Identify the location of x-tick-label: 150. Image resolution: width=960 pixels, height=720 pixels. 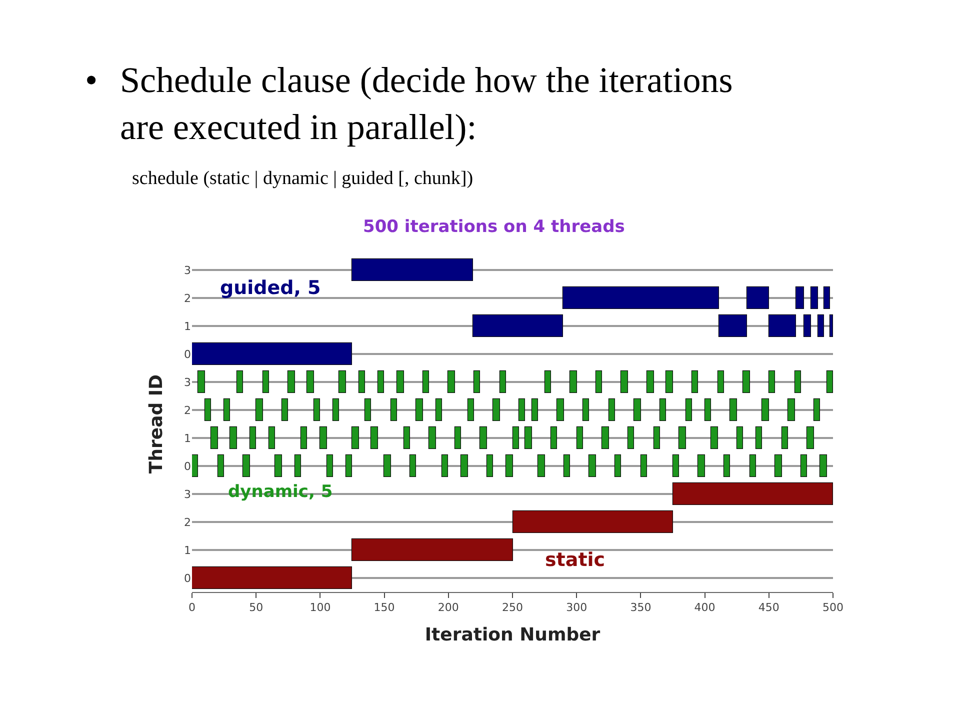
(384, 607).